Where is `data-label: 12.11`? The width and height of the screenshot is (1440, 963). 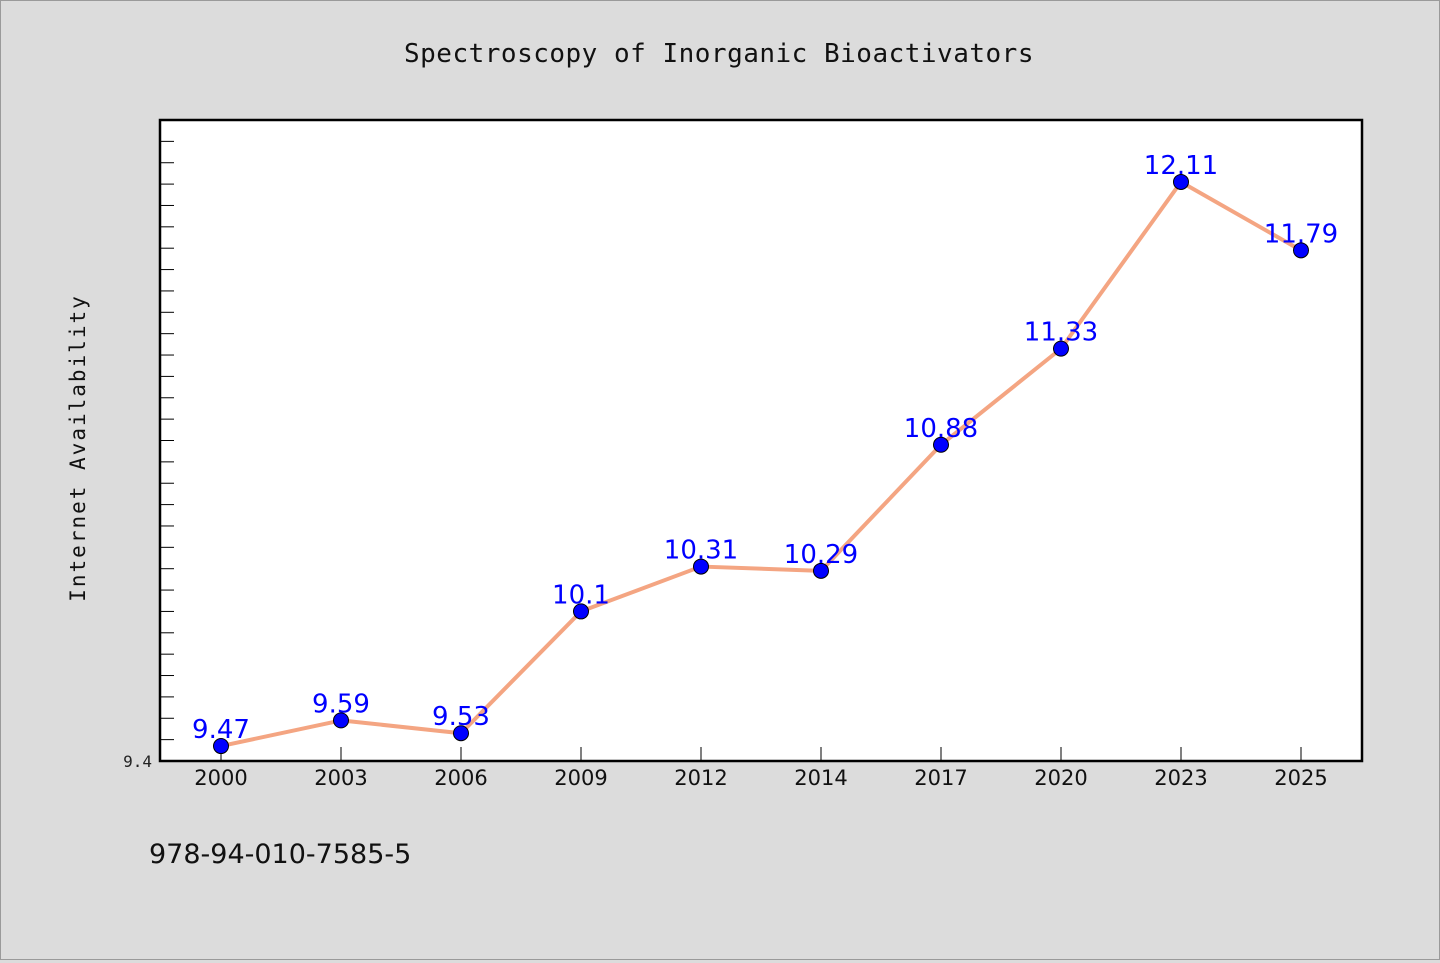 data-label: 12.11 is located at coordinates (1181, 166).